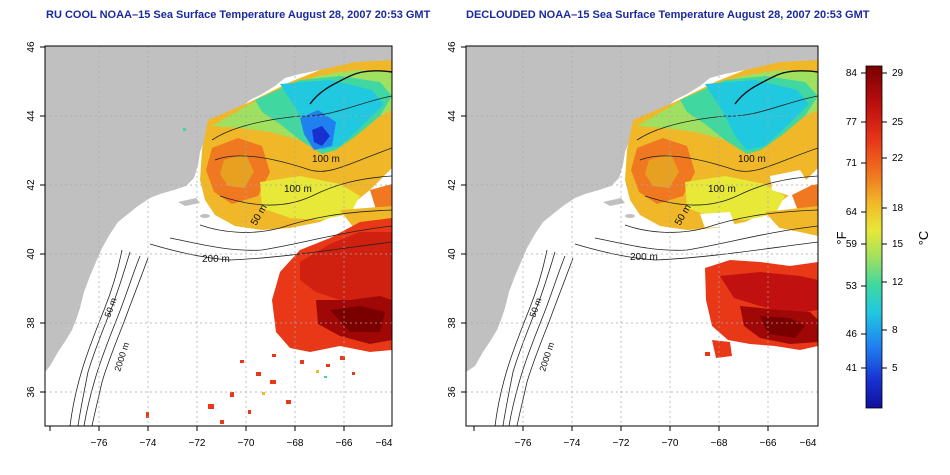  Describe the element at coordinates (621, 443) in the screenshot. I see `right-x-tick-2: −72` at that location.